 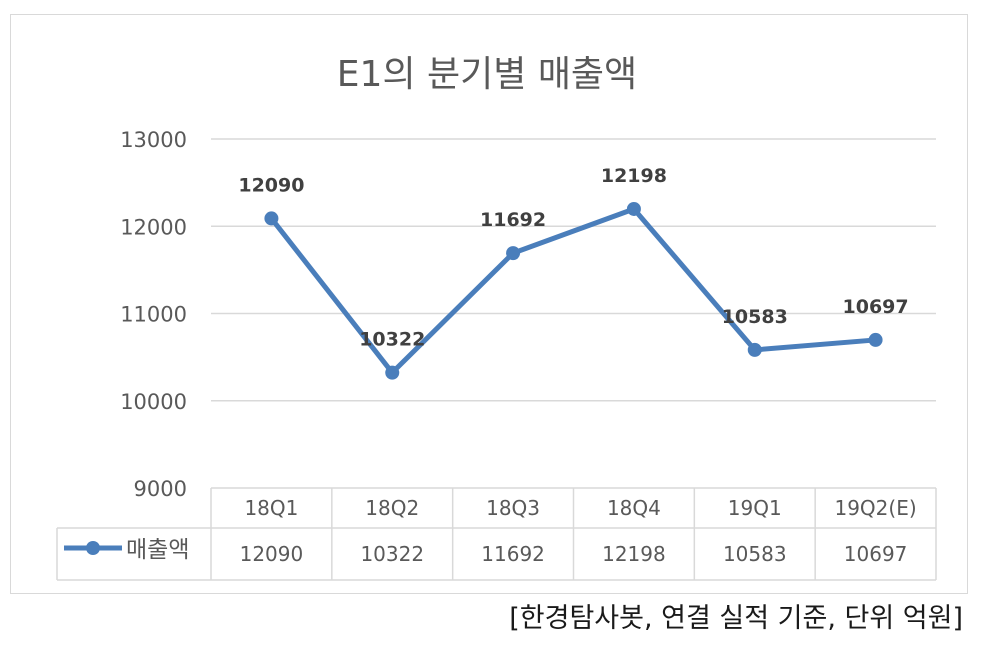 I want to click on category-label: 18Q4, so click(x=634, y=508).